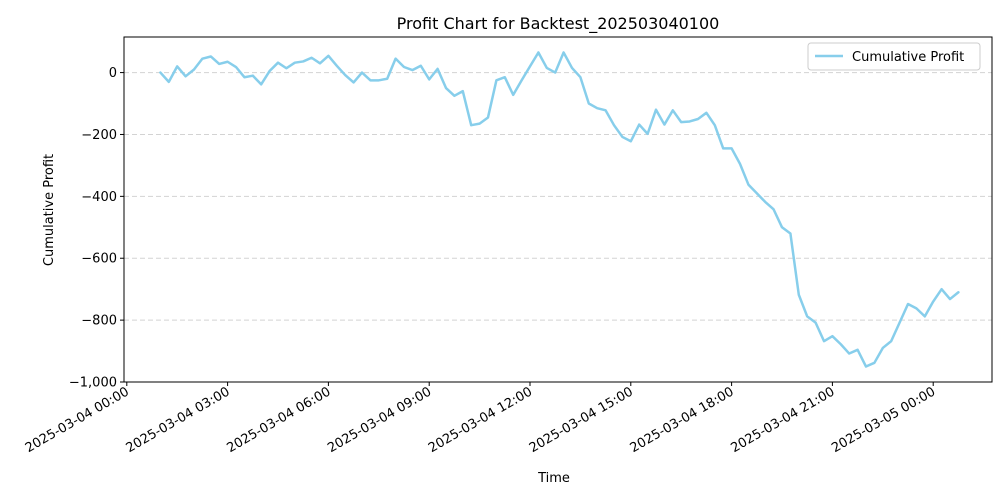 The height and width of the screenshot is (500, 1000). Describe the element at coordinates (93, 383) in the screenshot. I see `y-tick-label: −1,000` at that location.